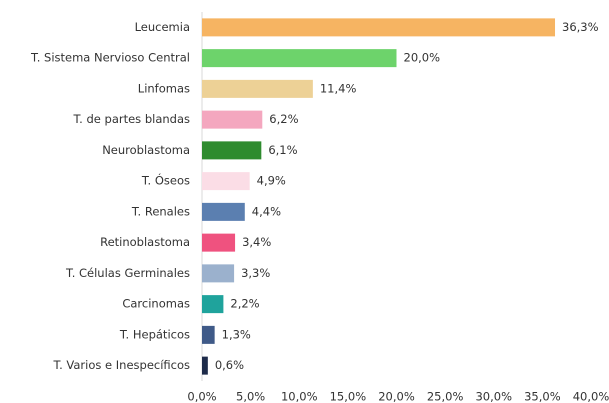 The width and height of the screenshot is (609, 403). I want to click on y-tick-label: T. Hepáticos, so click(154, 334).